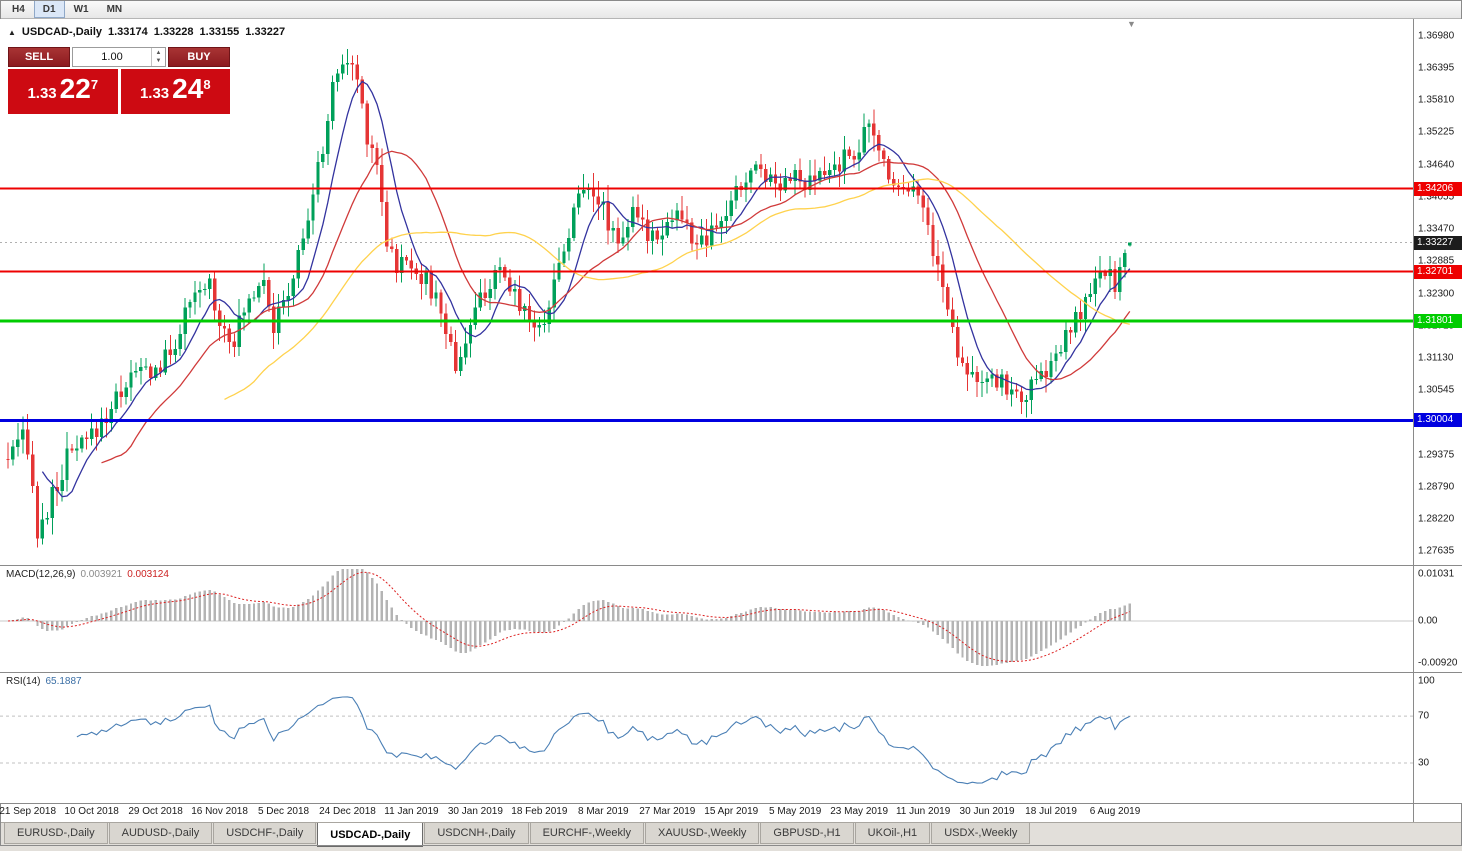 The image size is (1462, 851). I want to click on chart-tab-eurchf-weekly: EURCHF-,Weekly, so click(586, 833).